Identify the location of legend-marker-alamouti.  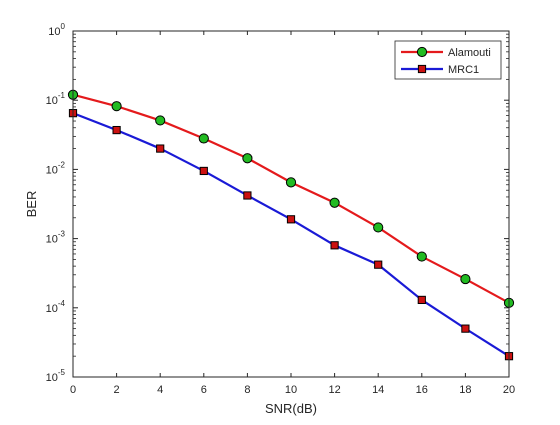
(422, 52).